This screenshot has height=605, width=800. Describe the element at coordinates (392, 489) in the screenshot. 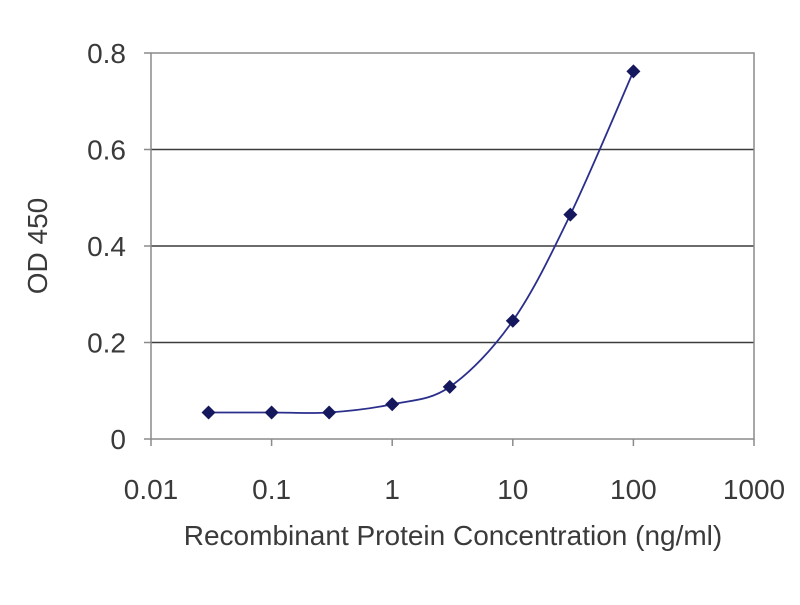

I see `x-tick-label: 1` at that location.